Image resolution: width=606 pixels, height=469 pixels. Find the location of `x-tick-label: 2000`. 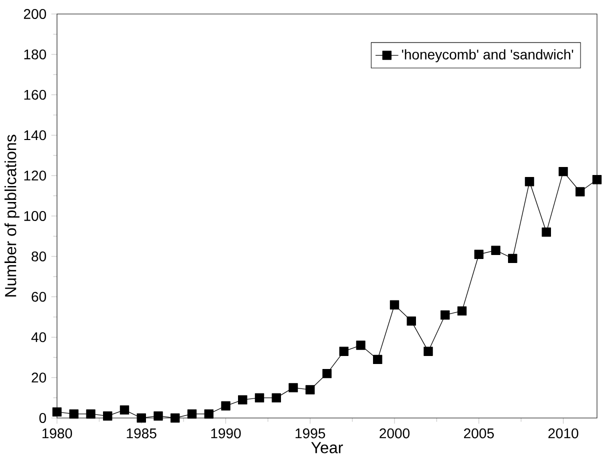

x-tick-label: 2000 is located at coordinates (395, 433).